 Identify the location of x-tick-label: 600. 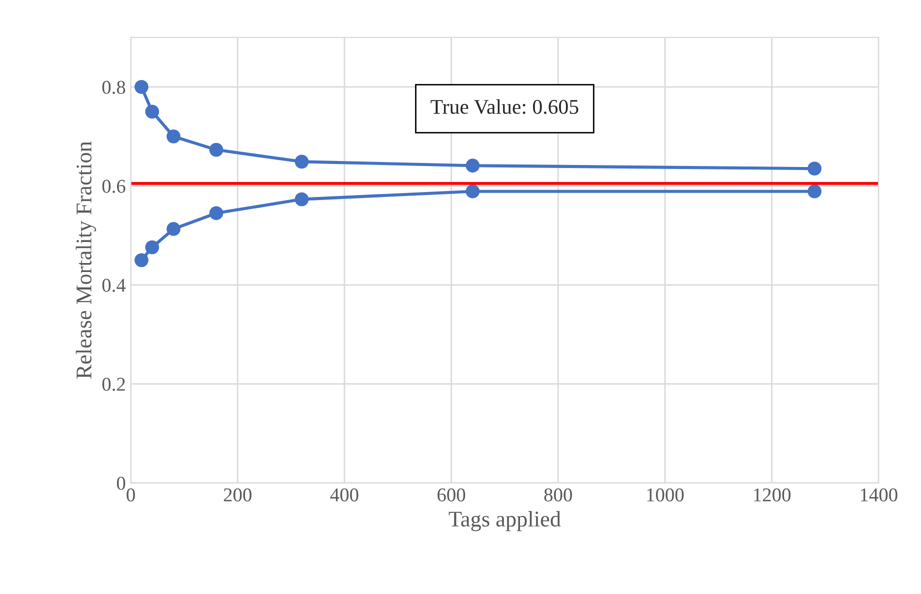
(452, 495).